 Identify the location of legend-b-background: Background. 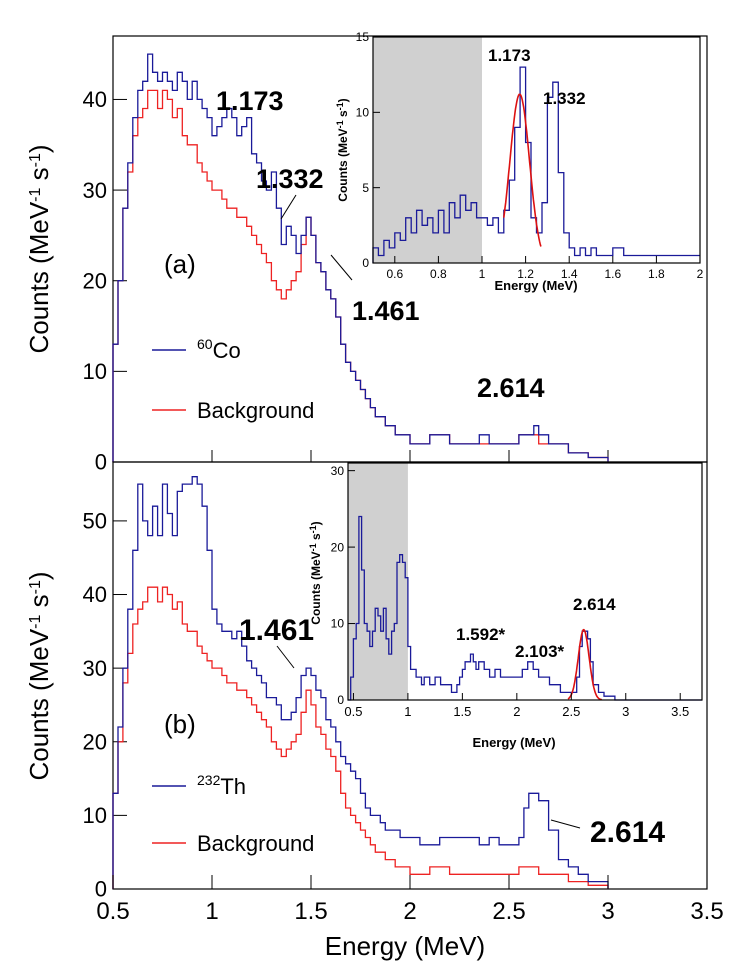
(255, 843).